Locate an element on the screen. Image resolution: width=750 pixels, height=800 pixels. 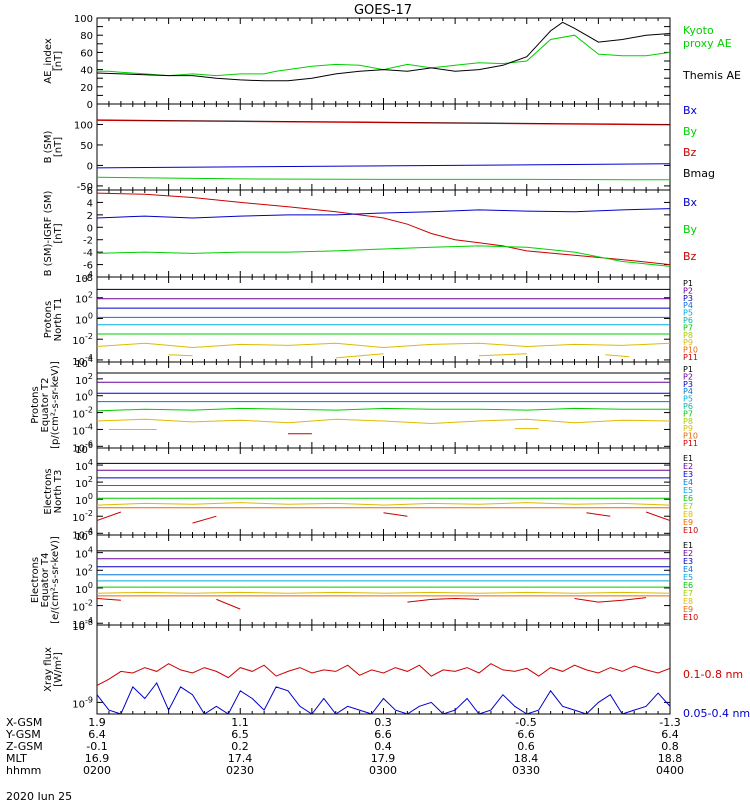
orbit-value: 16.9 is located at coordinates (97, 758).